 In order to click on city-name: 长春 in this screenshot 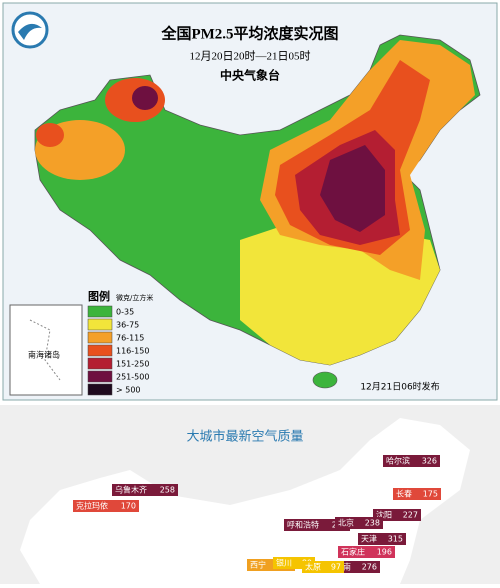, I will do `click(404, 494)`.